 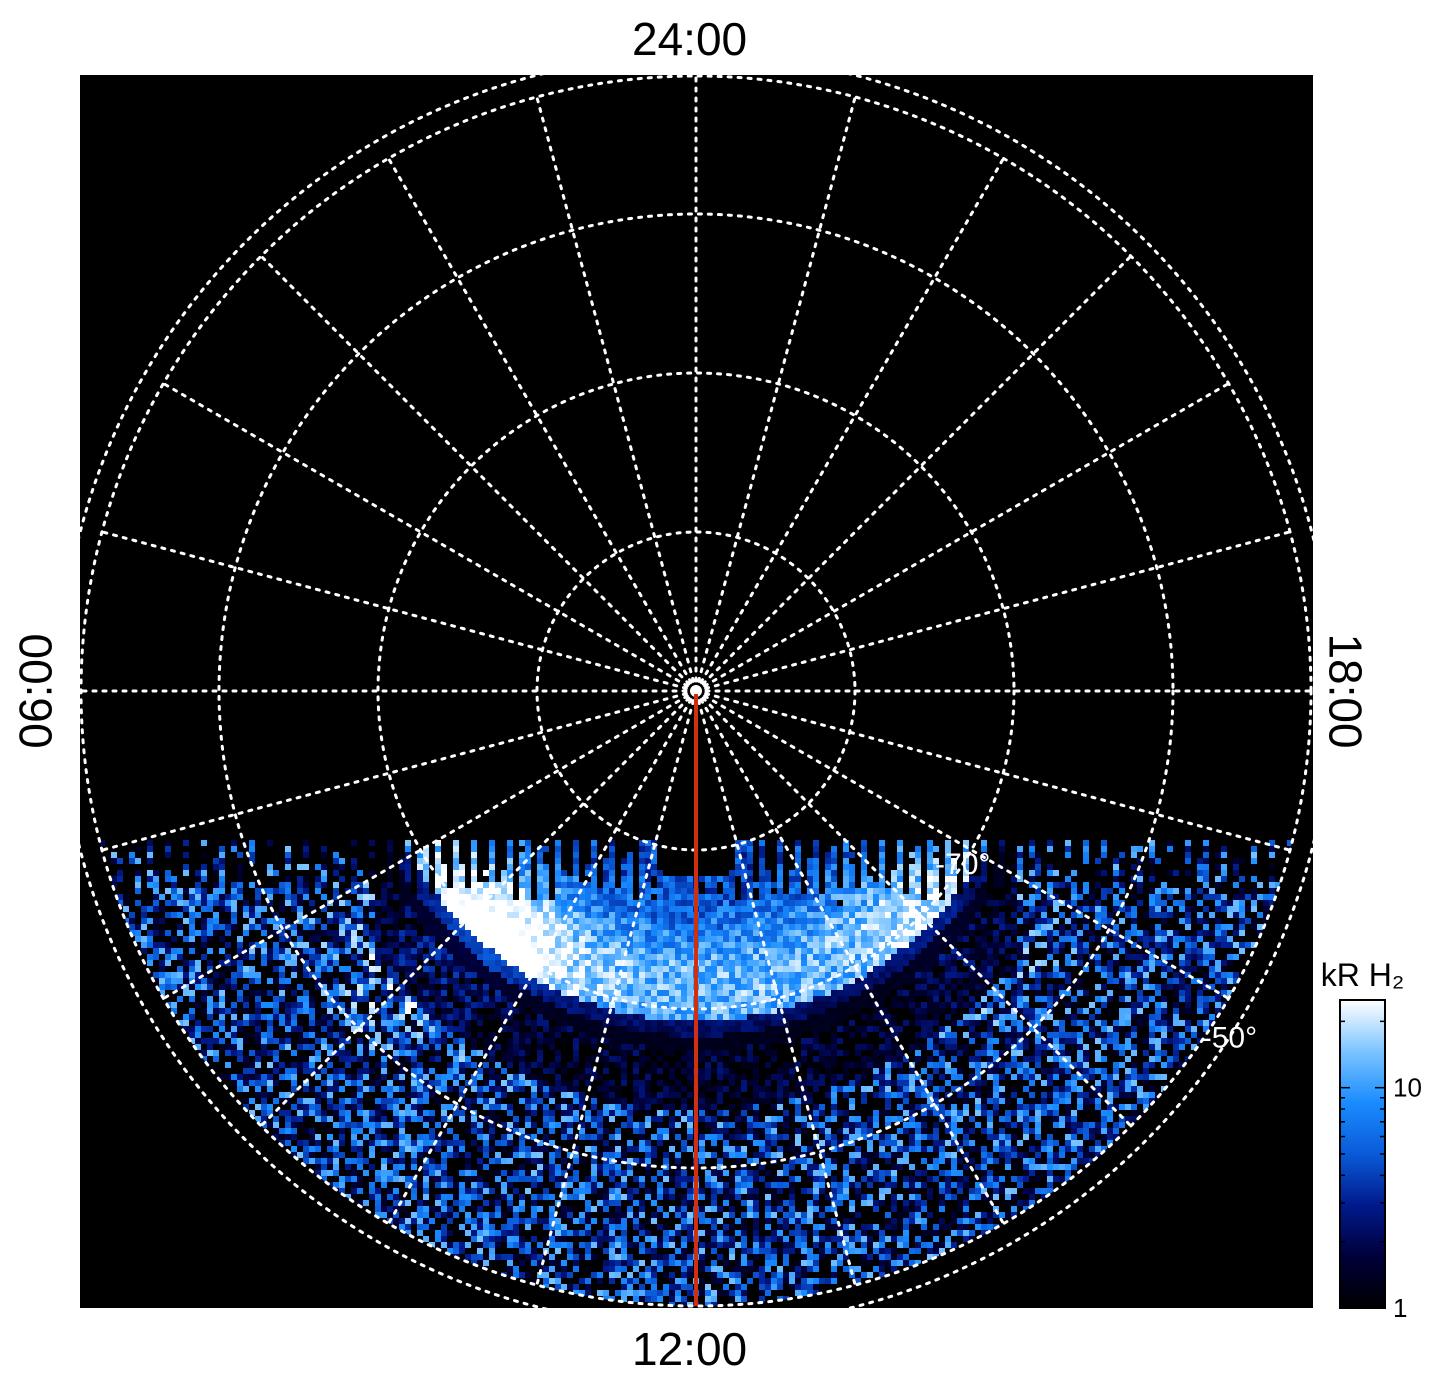 I want to click on latitude-label: -50°, so click(x=1229, y=1037).